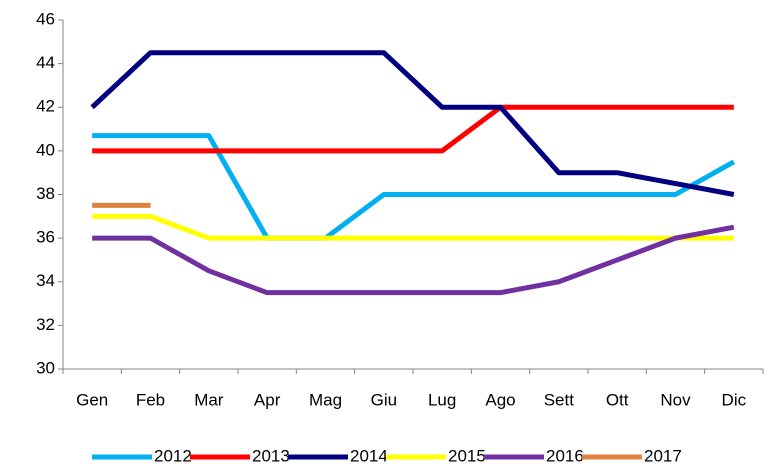 Image resolution: width=772 pixels, height=467 pixels. I want to click on y-tick-label: 36, so click(45, 237).